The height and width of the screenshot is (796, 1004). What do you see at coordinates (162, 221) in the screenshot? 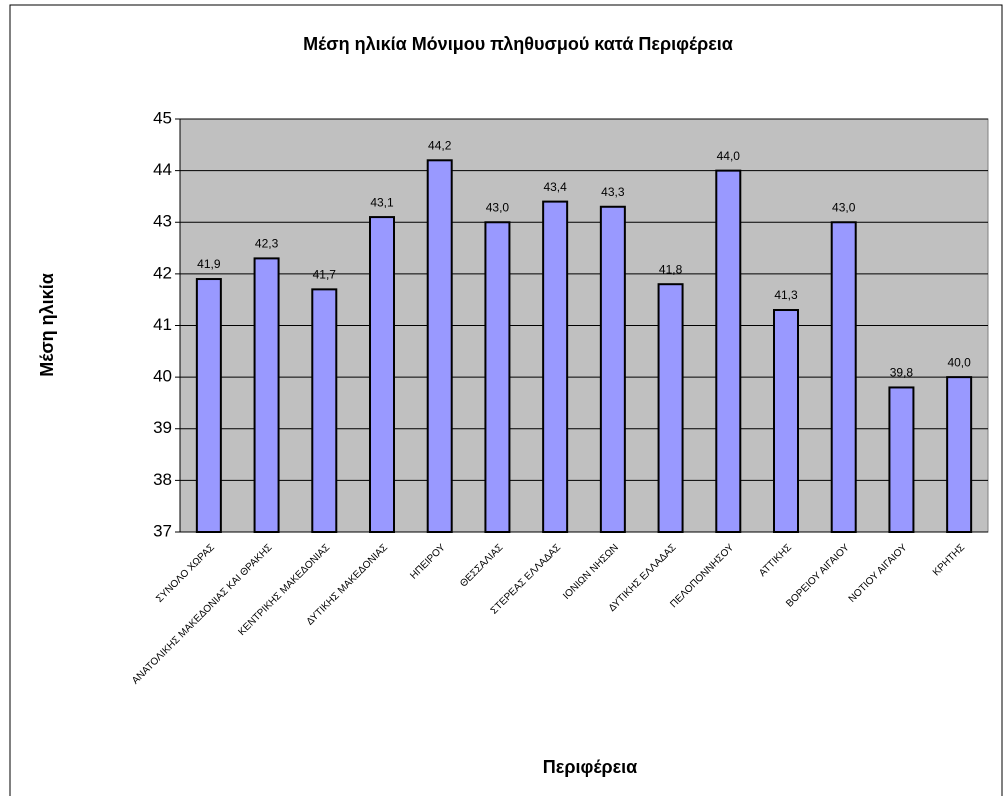
I see `y-tick-label: 43` at bounding box center [162, 221].